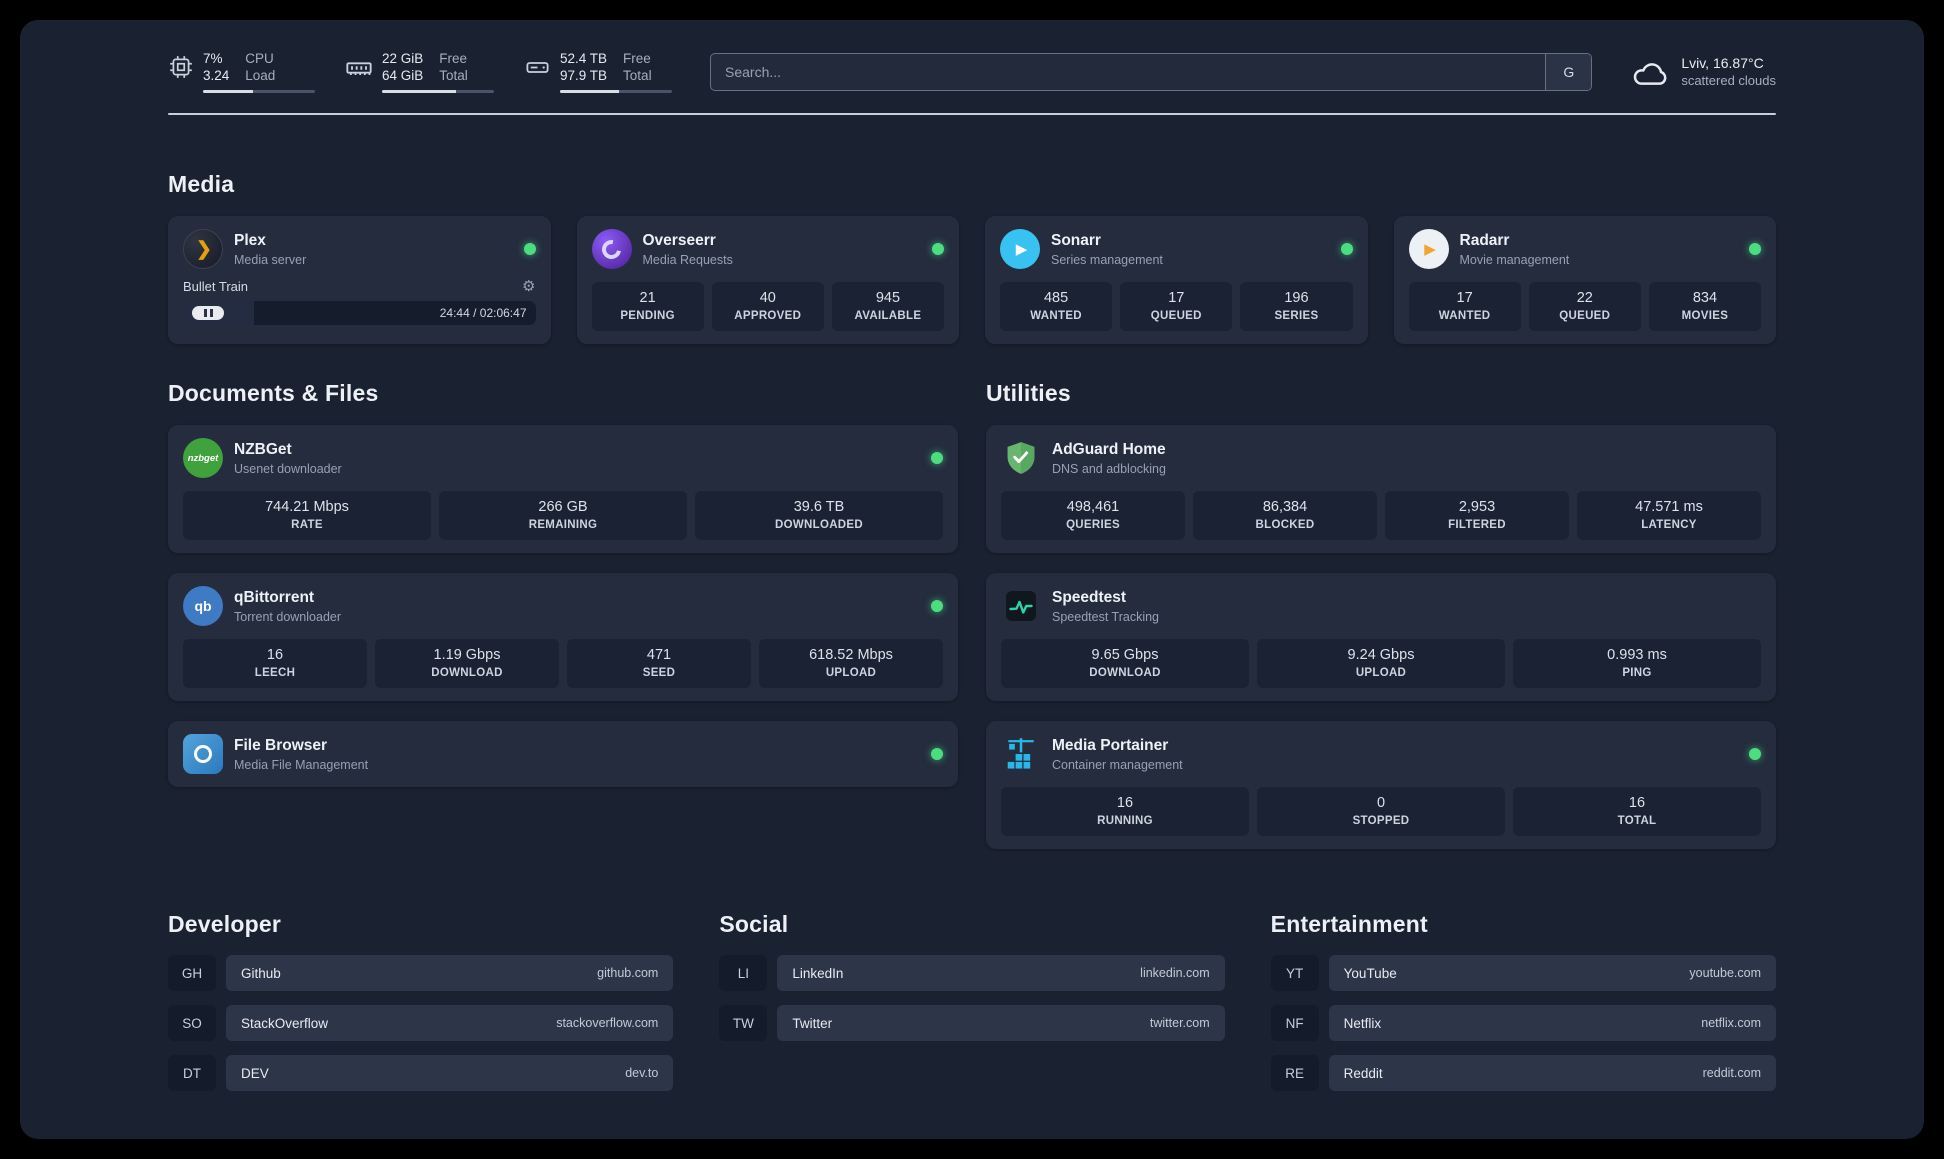 The image size is (1944, 1159). I want to click on bookmark-stackoverflow: SO StackOverflow stackoverflow.com, so click(421, 1023).